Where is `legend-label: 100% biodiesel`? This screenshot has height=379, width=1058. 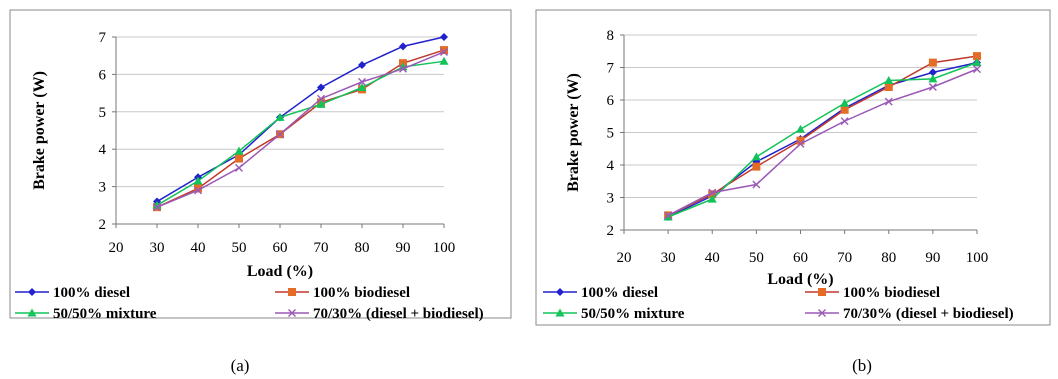 legend-label: 100% biodiesel is located at coordinates (891, 293).